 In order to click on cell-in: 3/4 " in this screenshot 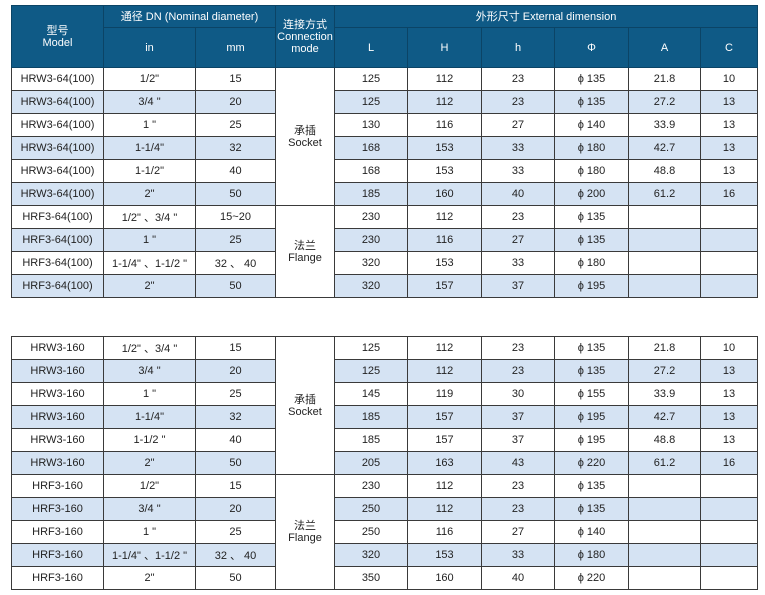, I will do `click(149, 102)`.